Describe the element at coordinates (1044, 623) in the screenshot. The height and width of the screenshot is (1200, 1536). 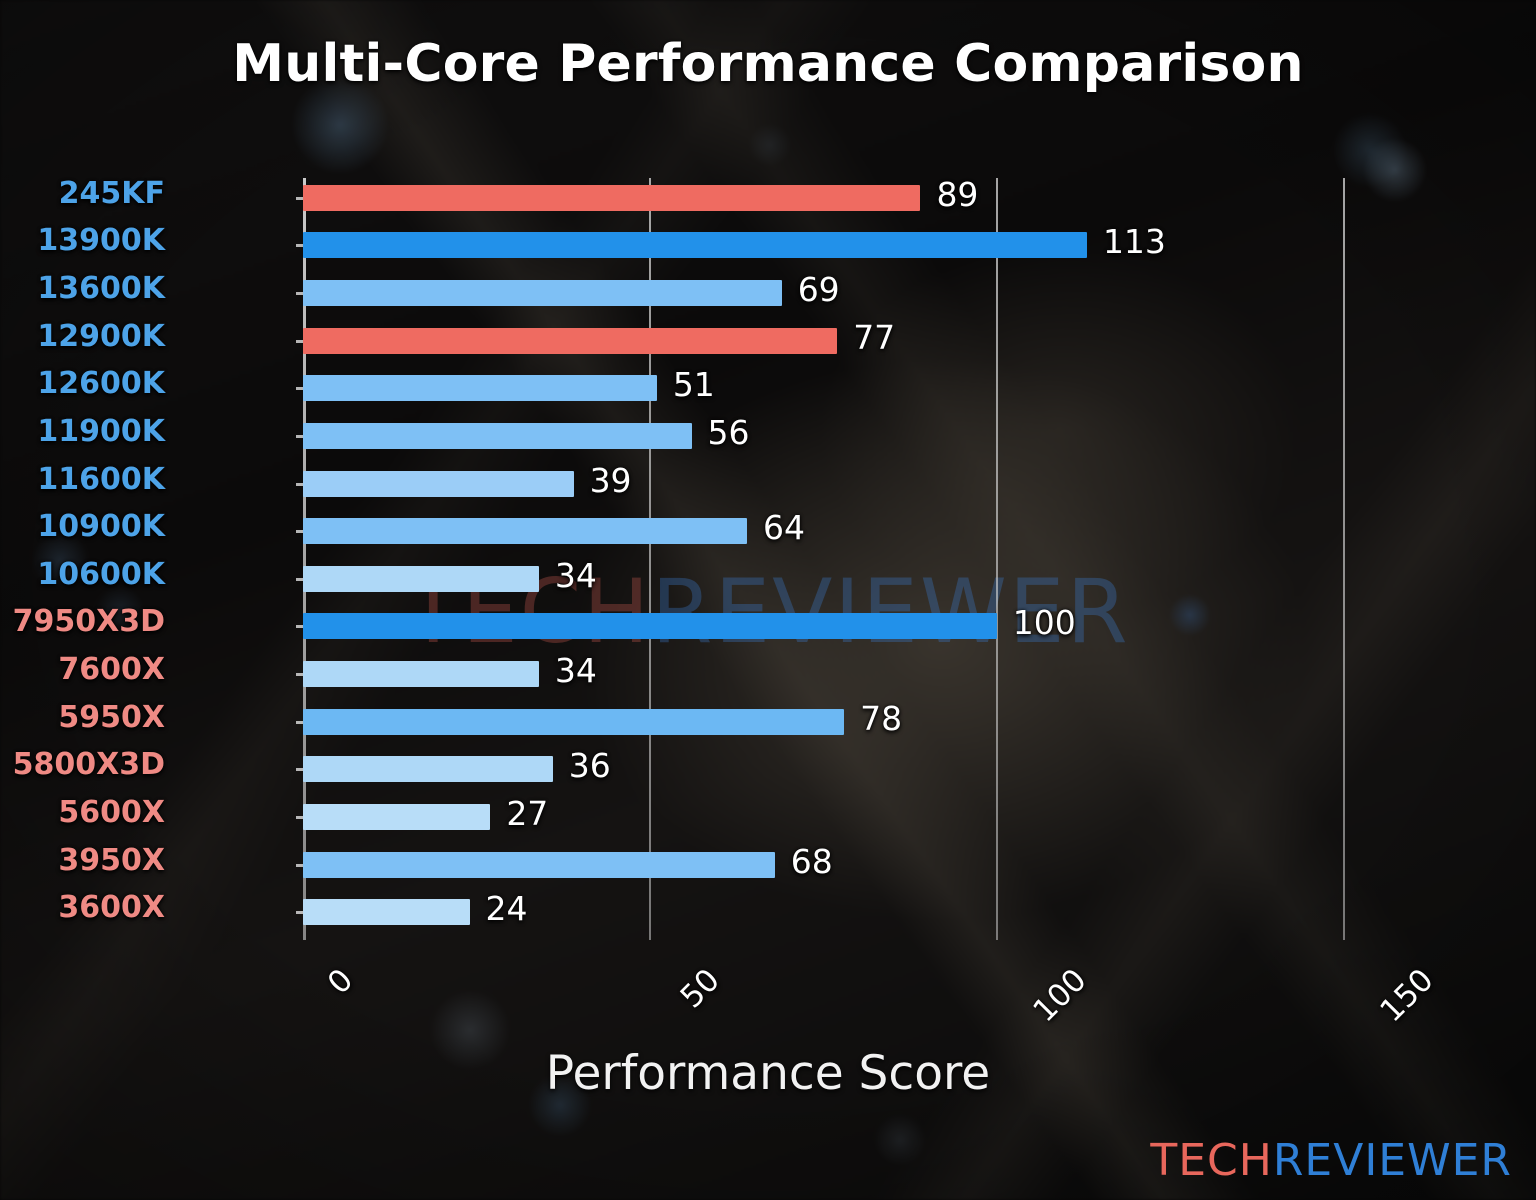
I see `bar-value-label: 100` at that location.